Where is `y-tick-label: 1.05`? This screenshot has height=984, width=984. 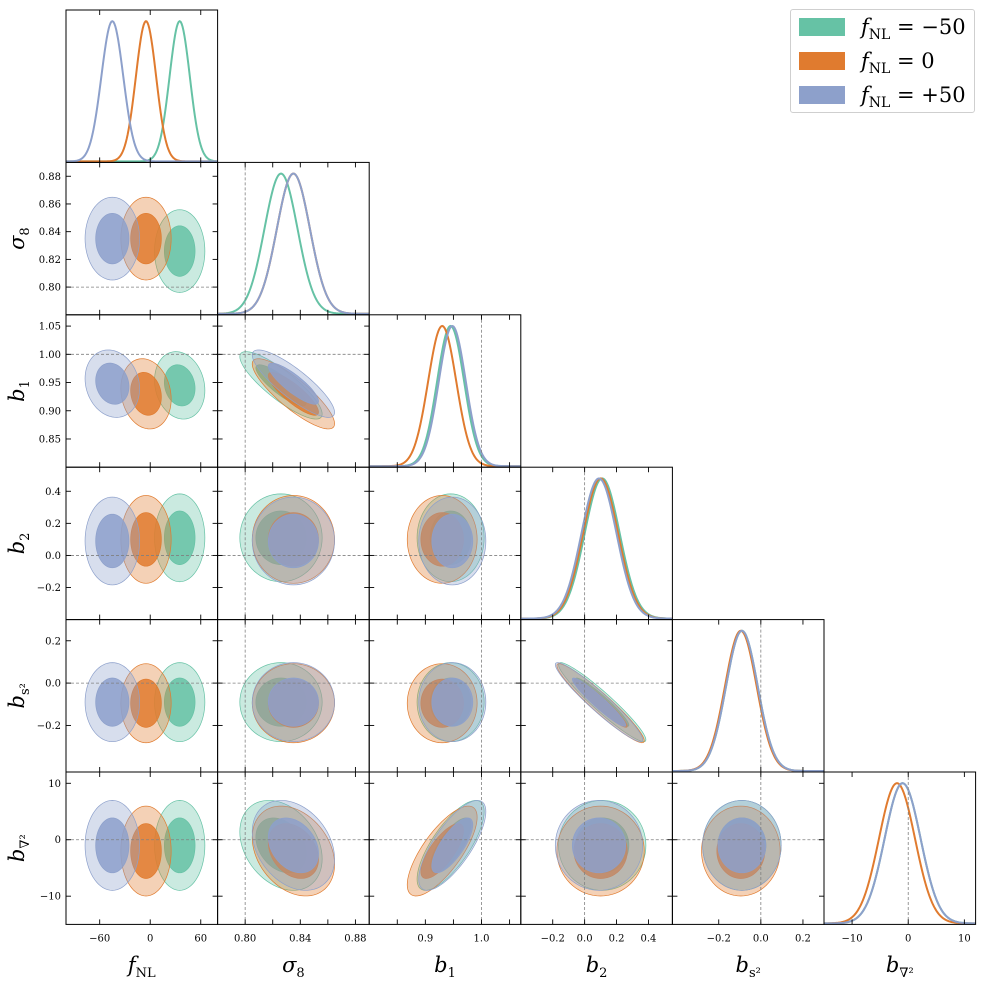
y-tick-label: 1.05 is located at coordinates (50, 327).